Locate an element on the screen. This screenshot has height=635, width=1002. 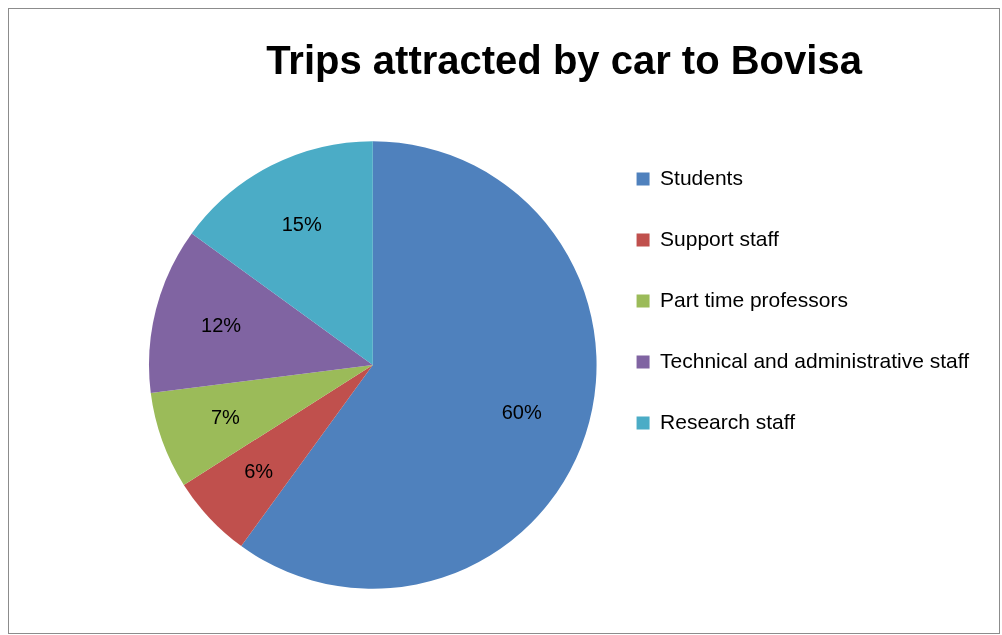
chart-title: Trips attracted by car to Bovisa is located at coordinates (564, 60).